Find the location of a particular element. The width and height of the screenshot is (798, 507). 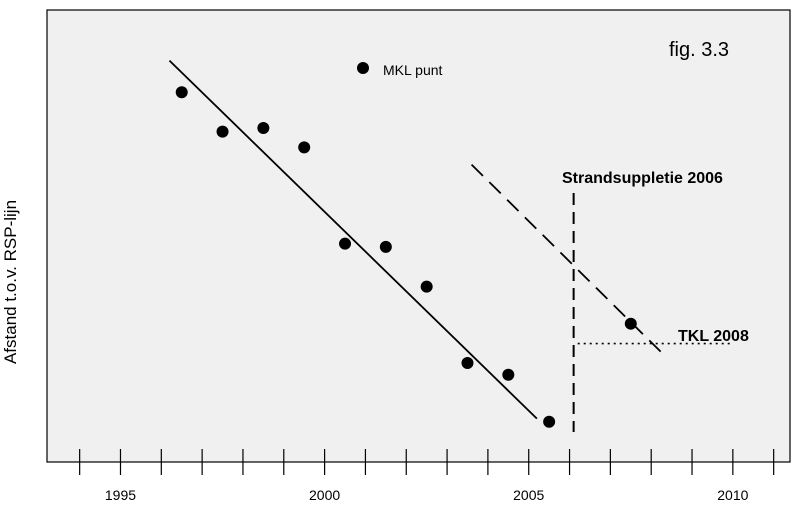

figure-label: fig. 3.3 is located at coordinates (699, 50).